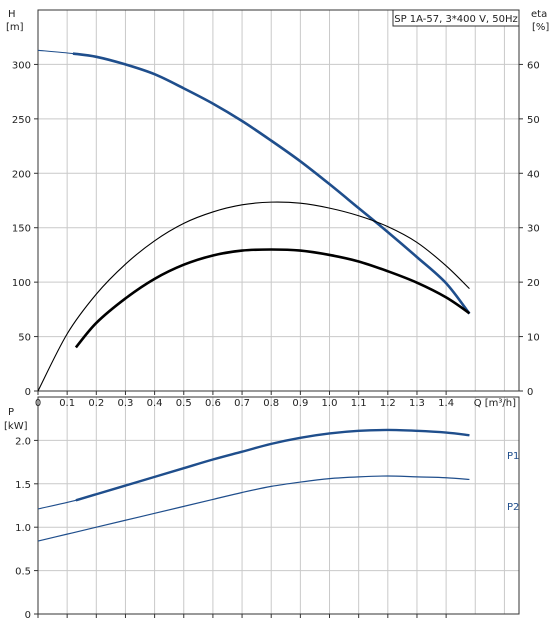  I want to click on series-line-eta-thick, so click(272, 298).